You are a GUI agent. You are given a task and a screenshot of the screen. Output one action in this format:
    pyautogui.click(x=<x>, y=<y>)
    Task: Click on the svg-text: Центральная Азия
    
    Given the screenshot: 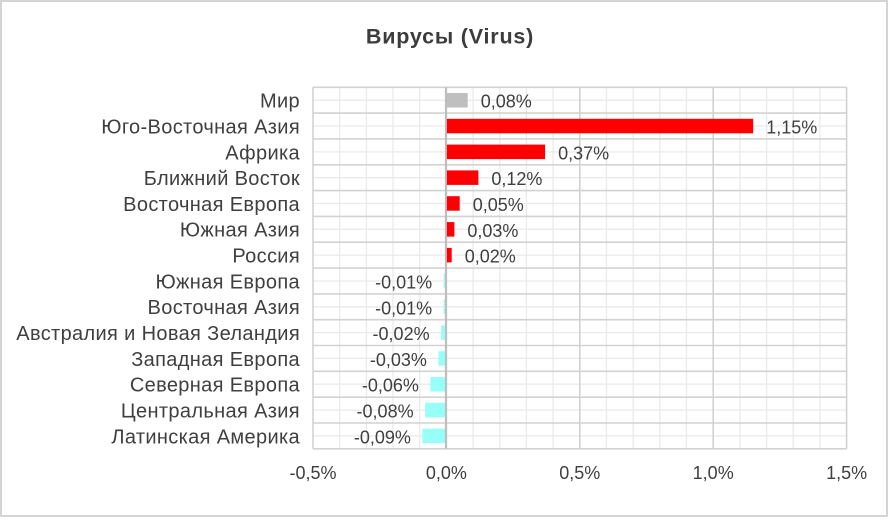 What is the action you would take?
    pyautogui.click(x=210, y=412)
    